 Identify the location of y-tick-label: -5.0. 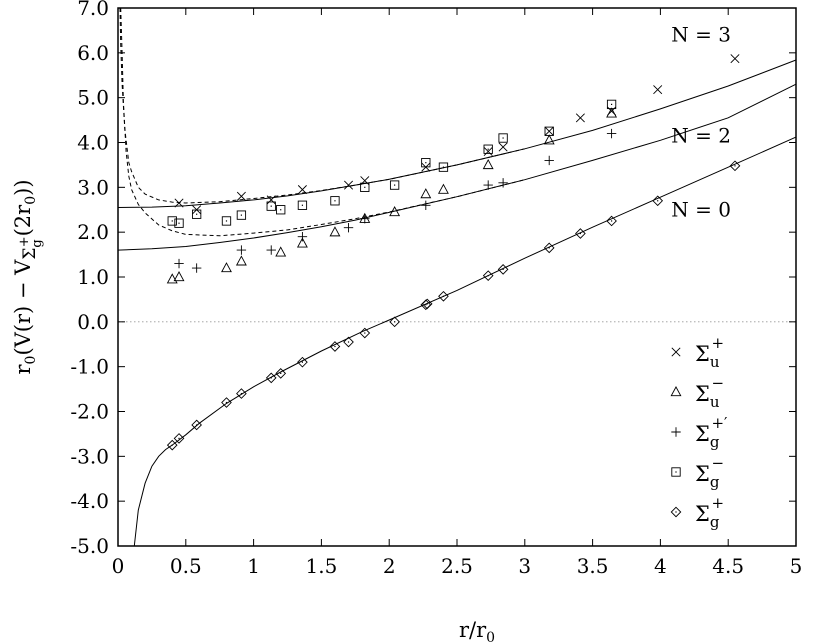
(89, 546).